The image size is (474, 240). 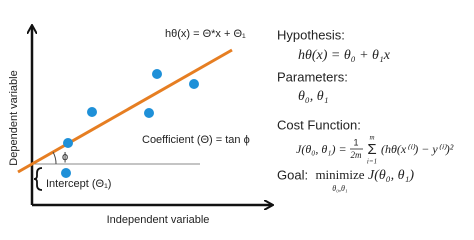 What do you see at coordinates (311, 34) in the screenshot?
I see `hypothesis-title: Hypothesis:` at bounding box center [311, 34].